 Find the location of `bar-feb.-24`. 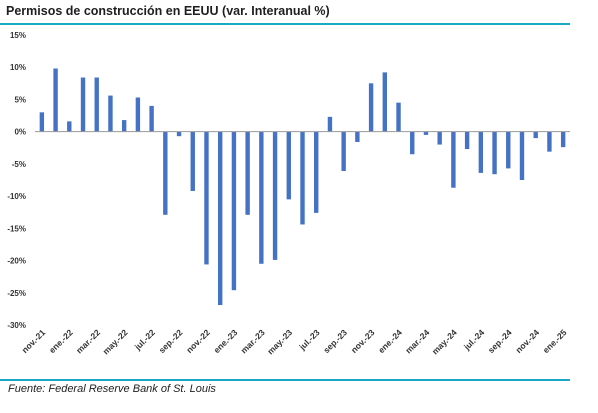

bar-feb.-24 is located at coordinates (412, 143).